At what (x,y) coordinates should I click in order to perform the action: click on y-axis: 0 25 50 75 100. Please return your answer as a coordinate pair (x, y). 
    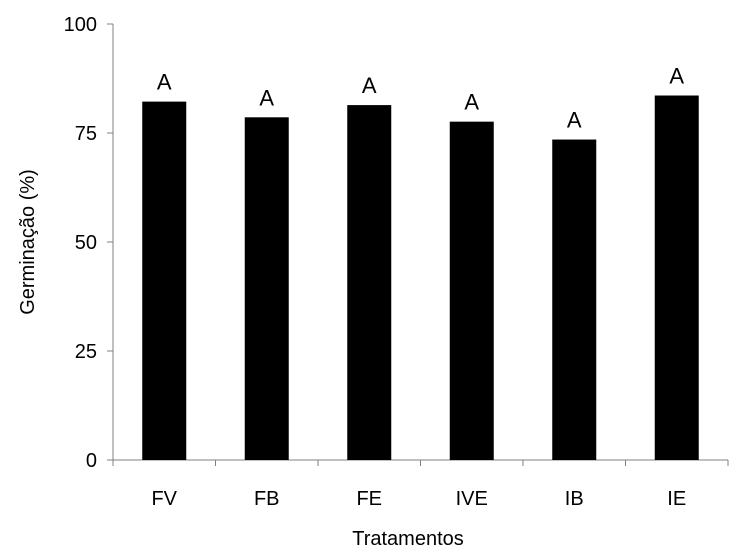
    Looking at the image, I should click on (89, 243).